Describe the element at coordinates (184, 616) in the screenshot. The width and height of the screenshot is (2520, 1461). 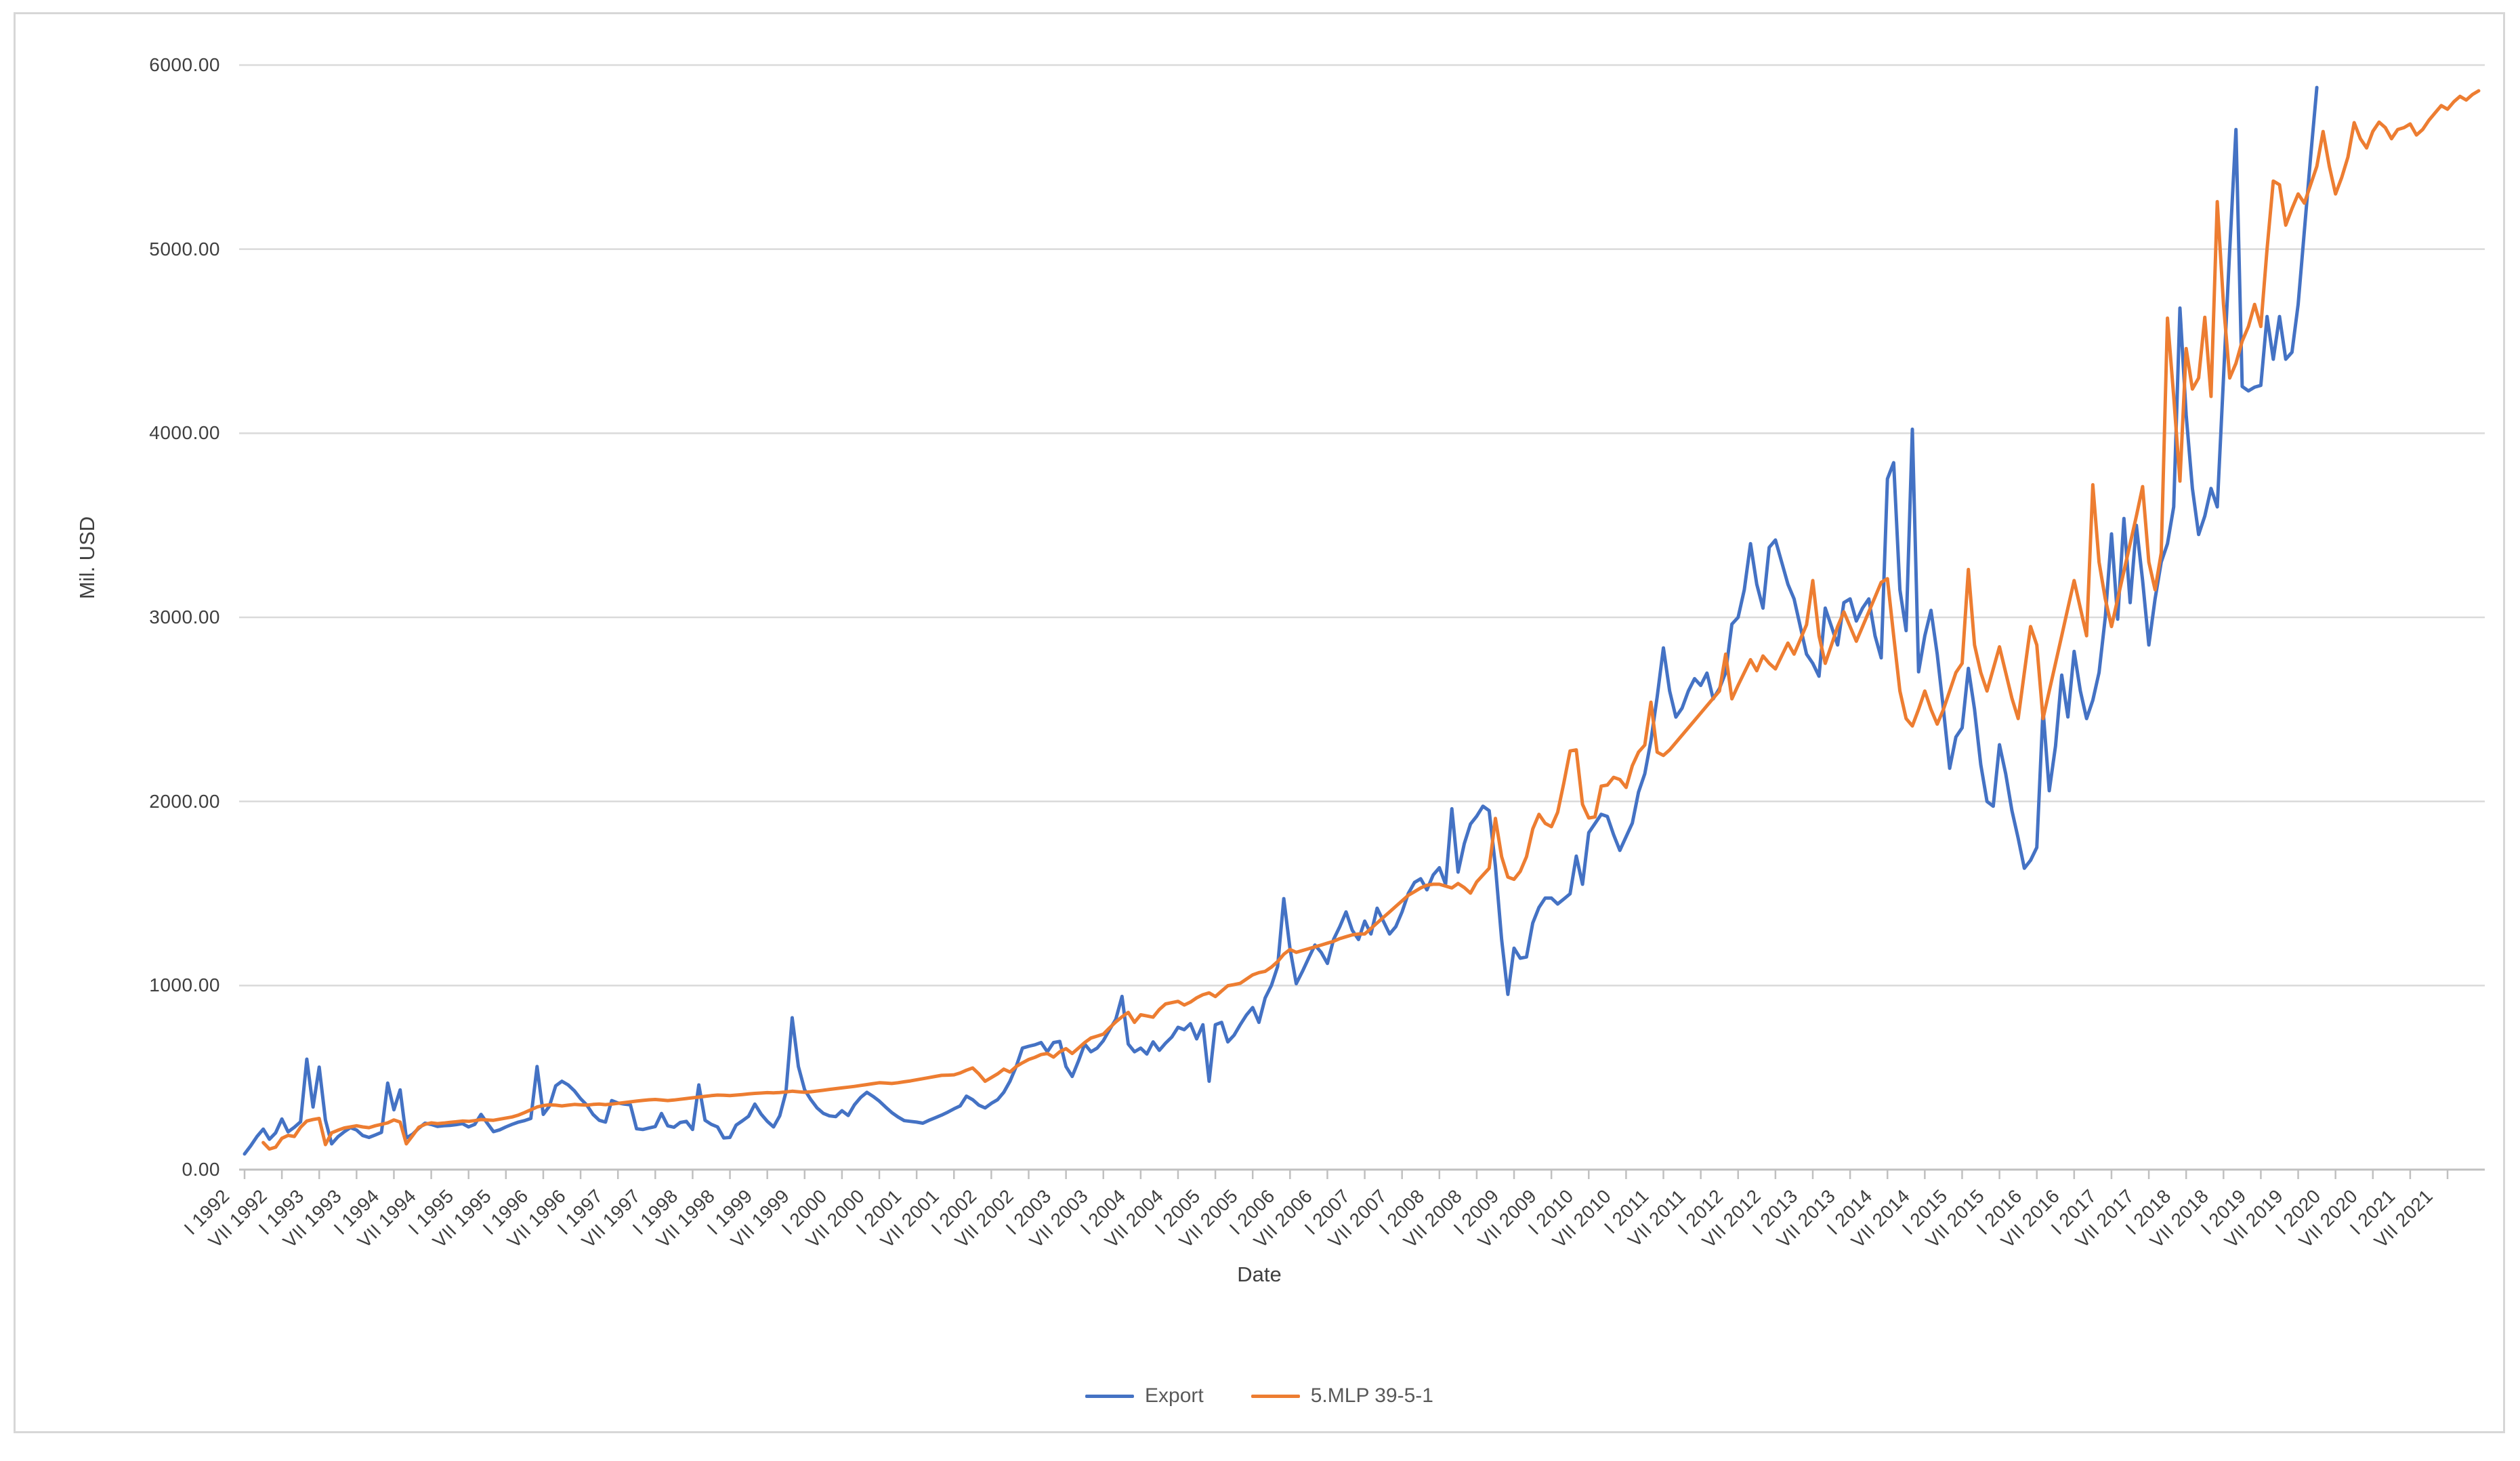
I see `y-axis-tick-label: 3000.00` at that location.